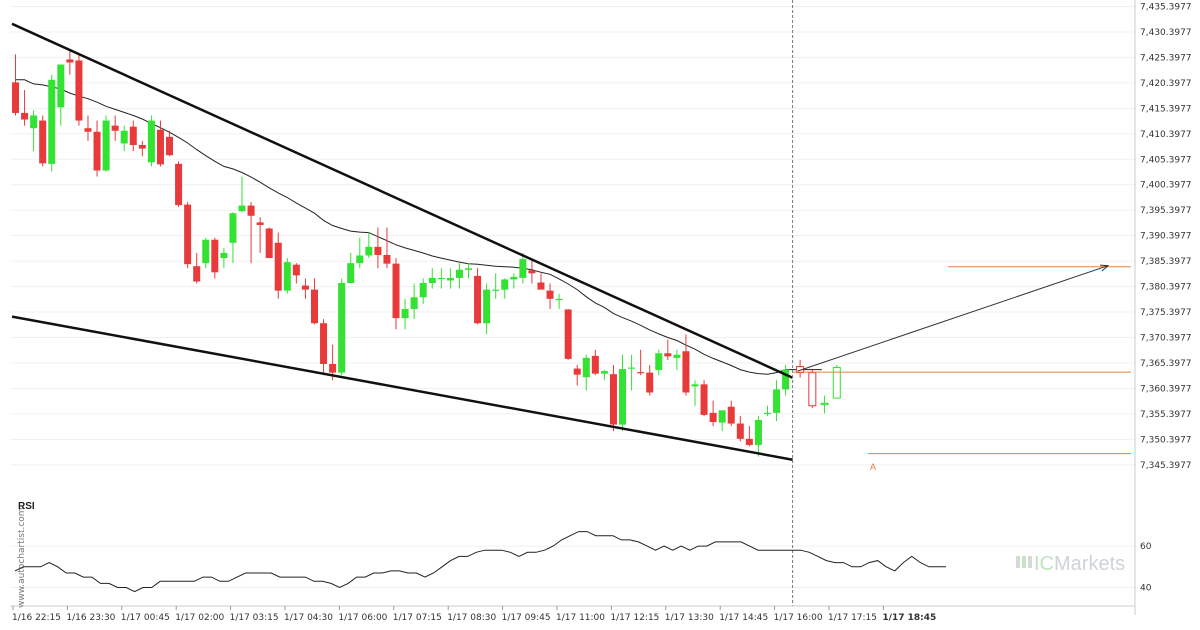 This screenshot has height=630, width=1200. What do you see at coordinates (1166, 8) in the screenshot?
I see `price-tick-label: 7,435.3977` at bounding box center [1166, 8].